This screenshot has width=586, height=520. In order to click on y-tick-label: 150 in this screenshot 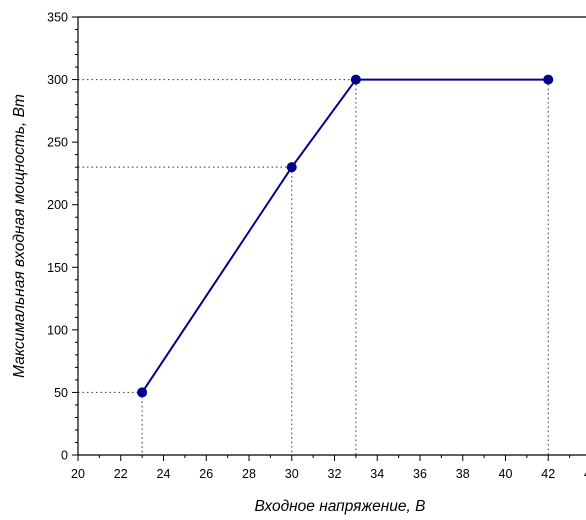, I will do `click(57, 268)`.